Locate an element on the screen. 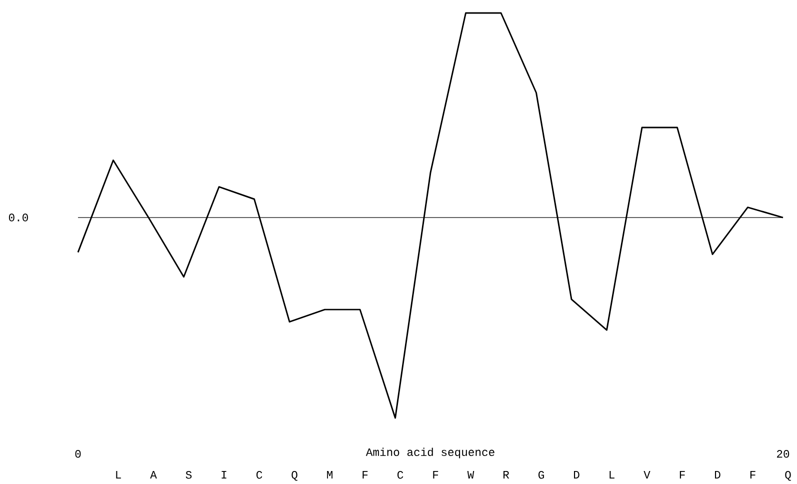  x-tick-label: S is located at coordinates (189, 475).